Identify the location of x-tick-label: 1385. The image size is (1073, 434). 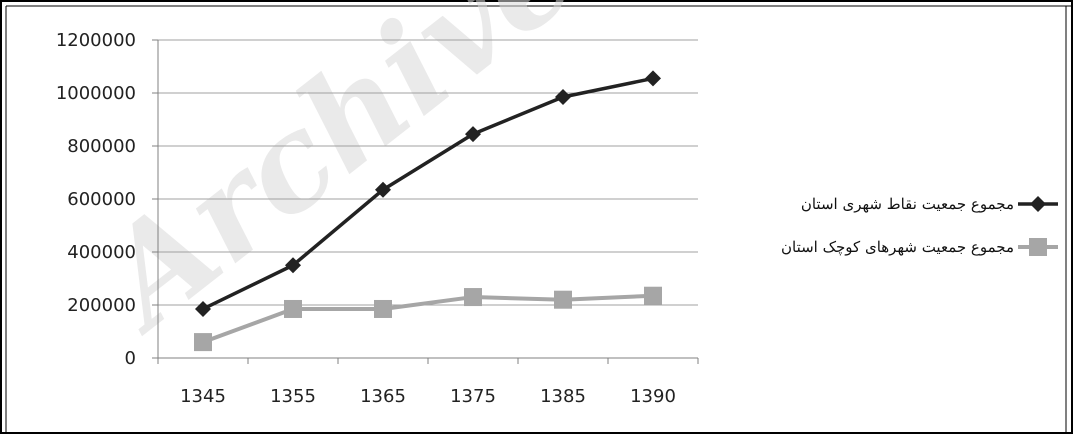
(563, 396).